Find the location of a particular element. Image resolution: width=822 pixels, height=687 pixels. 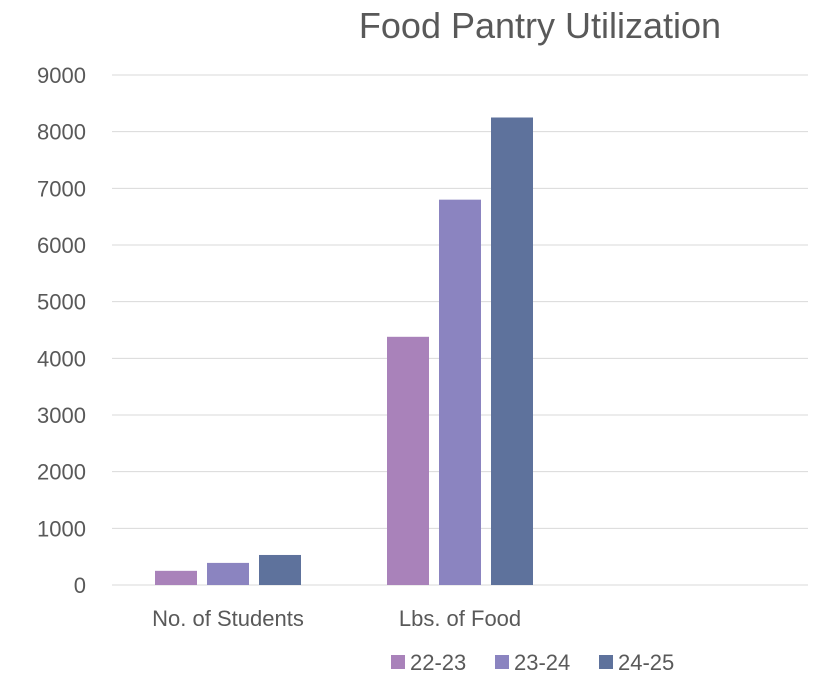

x-tick-label: Lbs. of Food is located at coordinates (460, 618).